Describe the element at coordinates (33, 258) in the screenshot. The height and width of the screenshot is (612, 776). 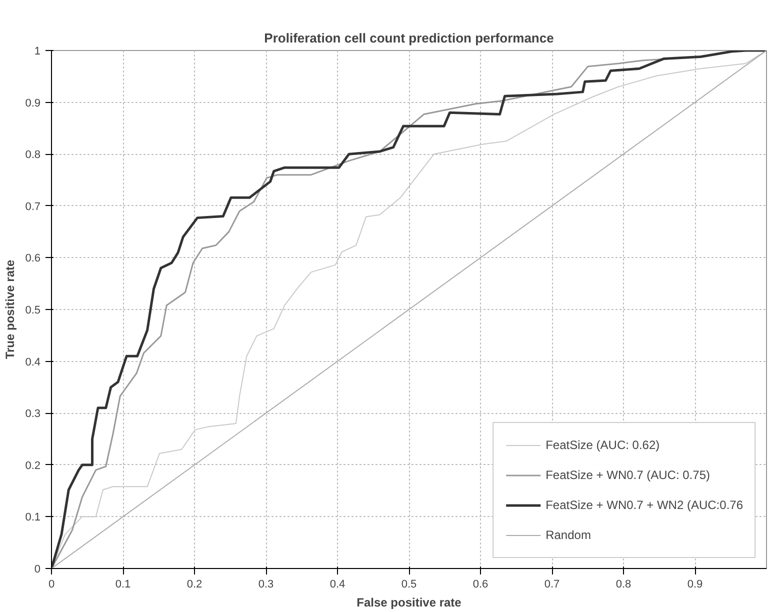
I see `y-tick-label: 0.6` at that location.